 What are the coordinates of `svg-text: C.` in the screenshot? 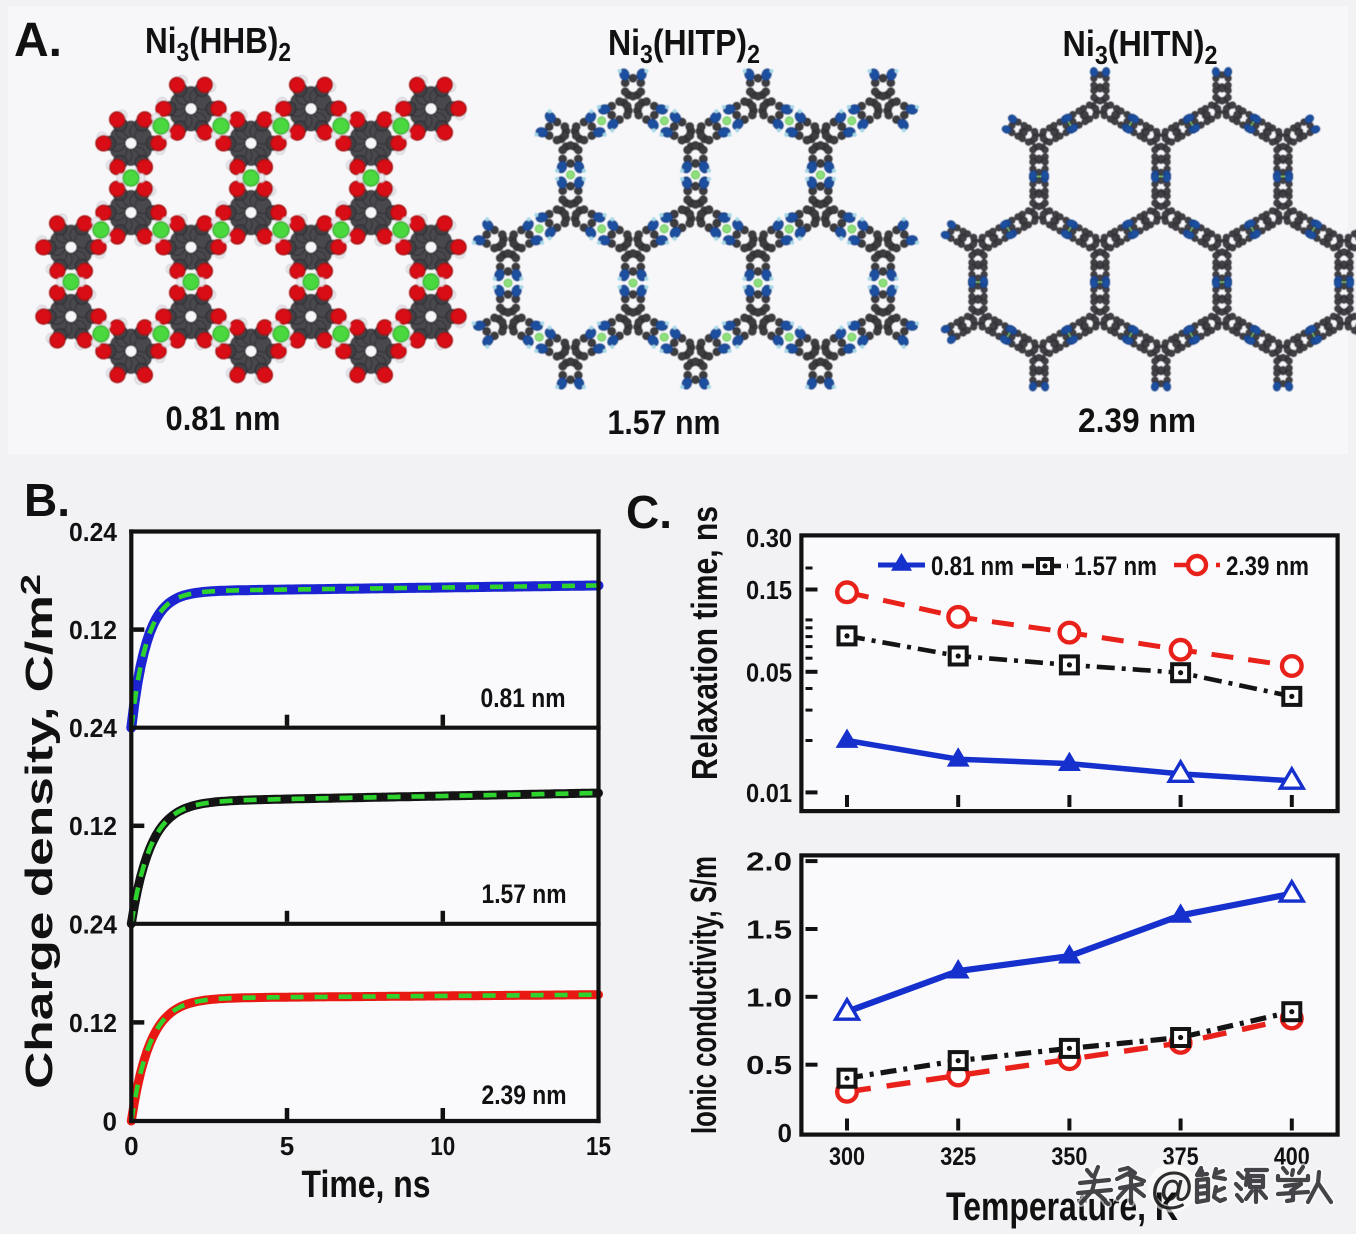 It's located at (649, 512).